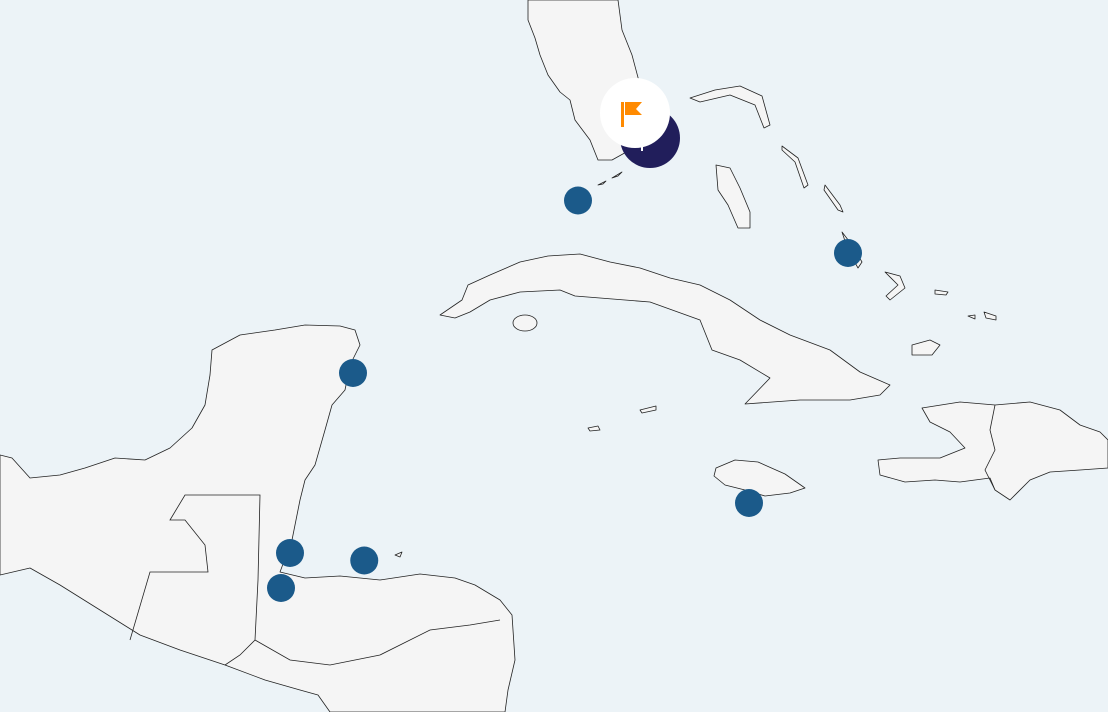 This screenshot has height=712, width=1108. Describe the element at coordinates (631, 114) in the screenshot. I see `flag-icon` at that location.